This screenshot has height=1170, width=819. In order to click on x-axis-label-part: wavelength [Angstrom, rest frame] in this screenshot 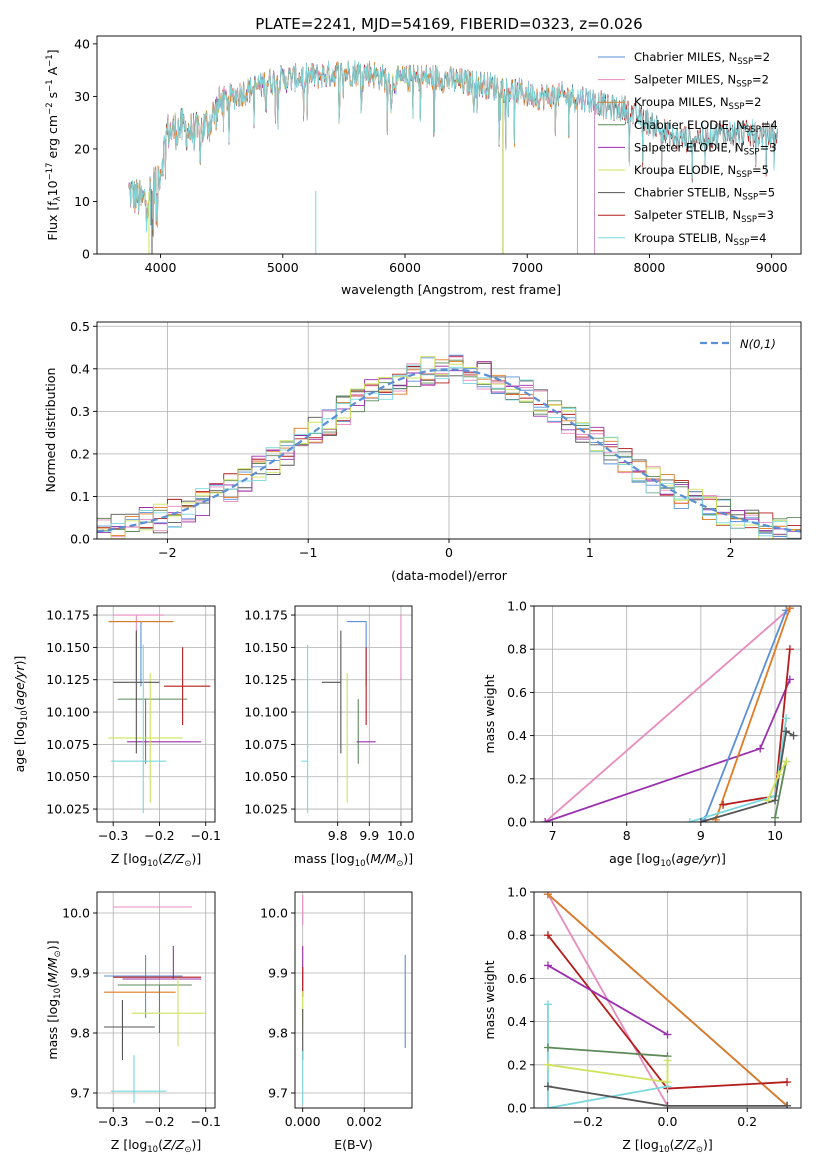, I will do `click(451, 289)`.